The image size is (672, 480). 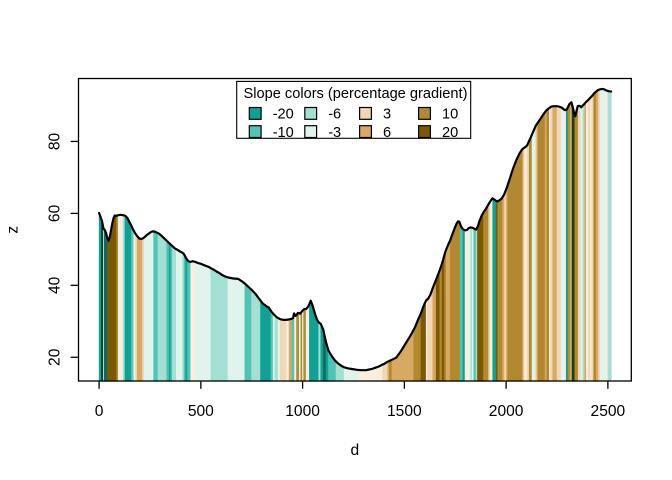 I want to click on legend-label: 3, so click(x=387, y=115).